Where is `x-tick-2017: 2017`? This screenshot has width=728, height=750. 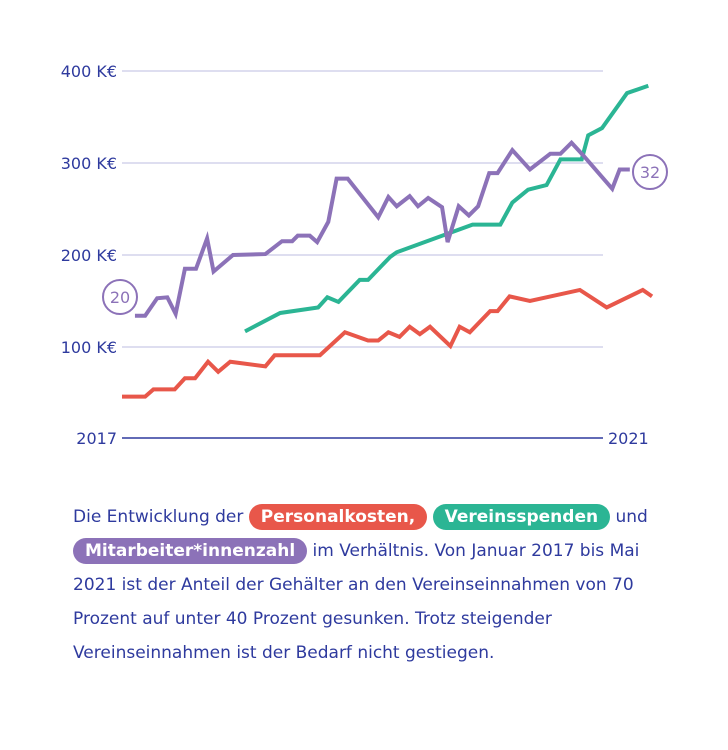
x-tick-2017: 2017 is located at coordinates (96, 438).